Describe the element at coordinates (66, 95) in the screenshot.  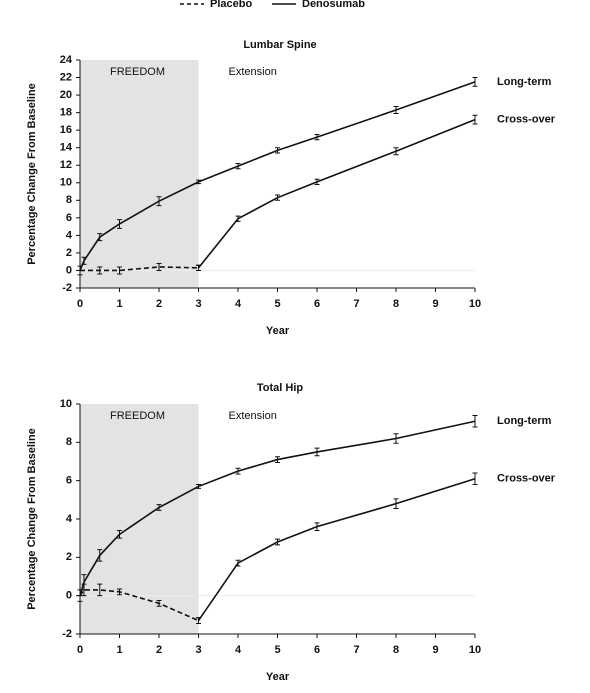
I see `y-tick-label: 20` at that location.